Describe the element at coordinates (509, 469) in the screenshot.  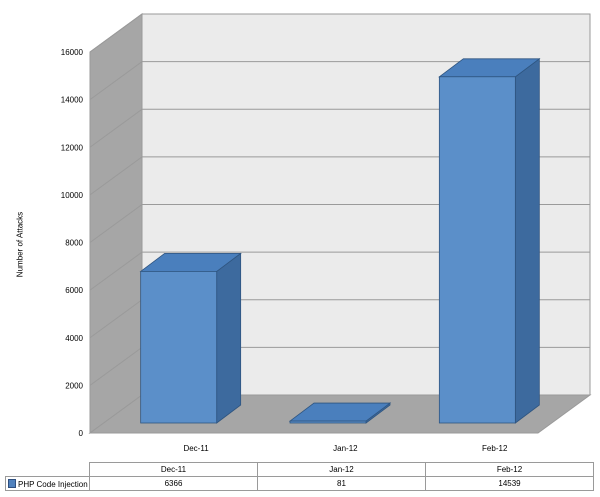
I see `data-table-header: Feb-12` at that location.